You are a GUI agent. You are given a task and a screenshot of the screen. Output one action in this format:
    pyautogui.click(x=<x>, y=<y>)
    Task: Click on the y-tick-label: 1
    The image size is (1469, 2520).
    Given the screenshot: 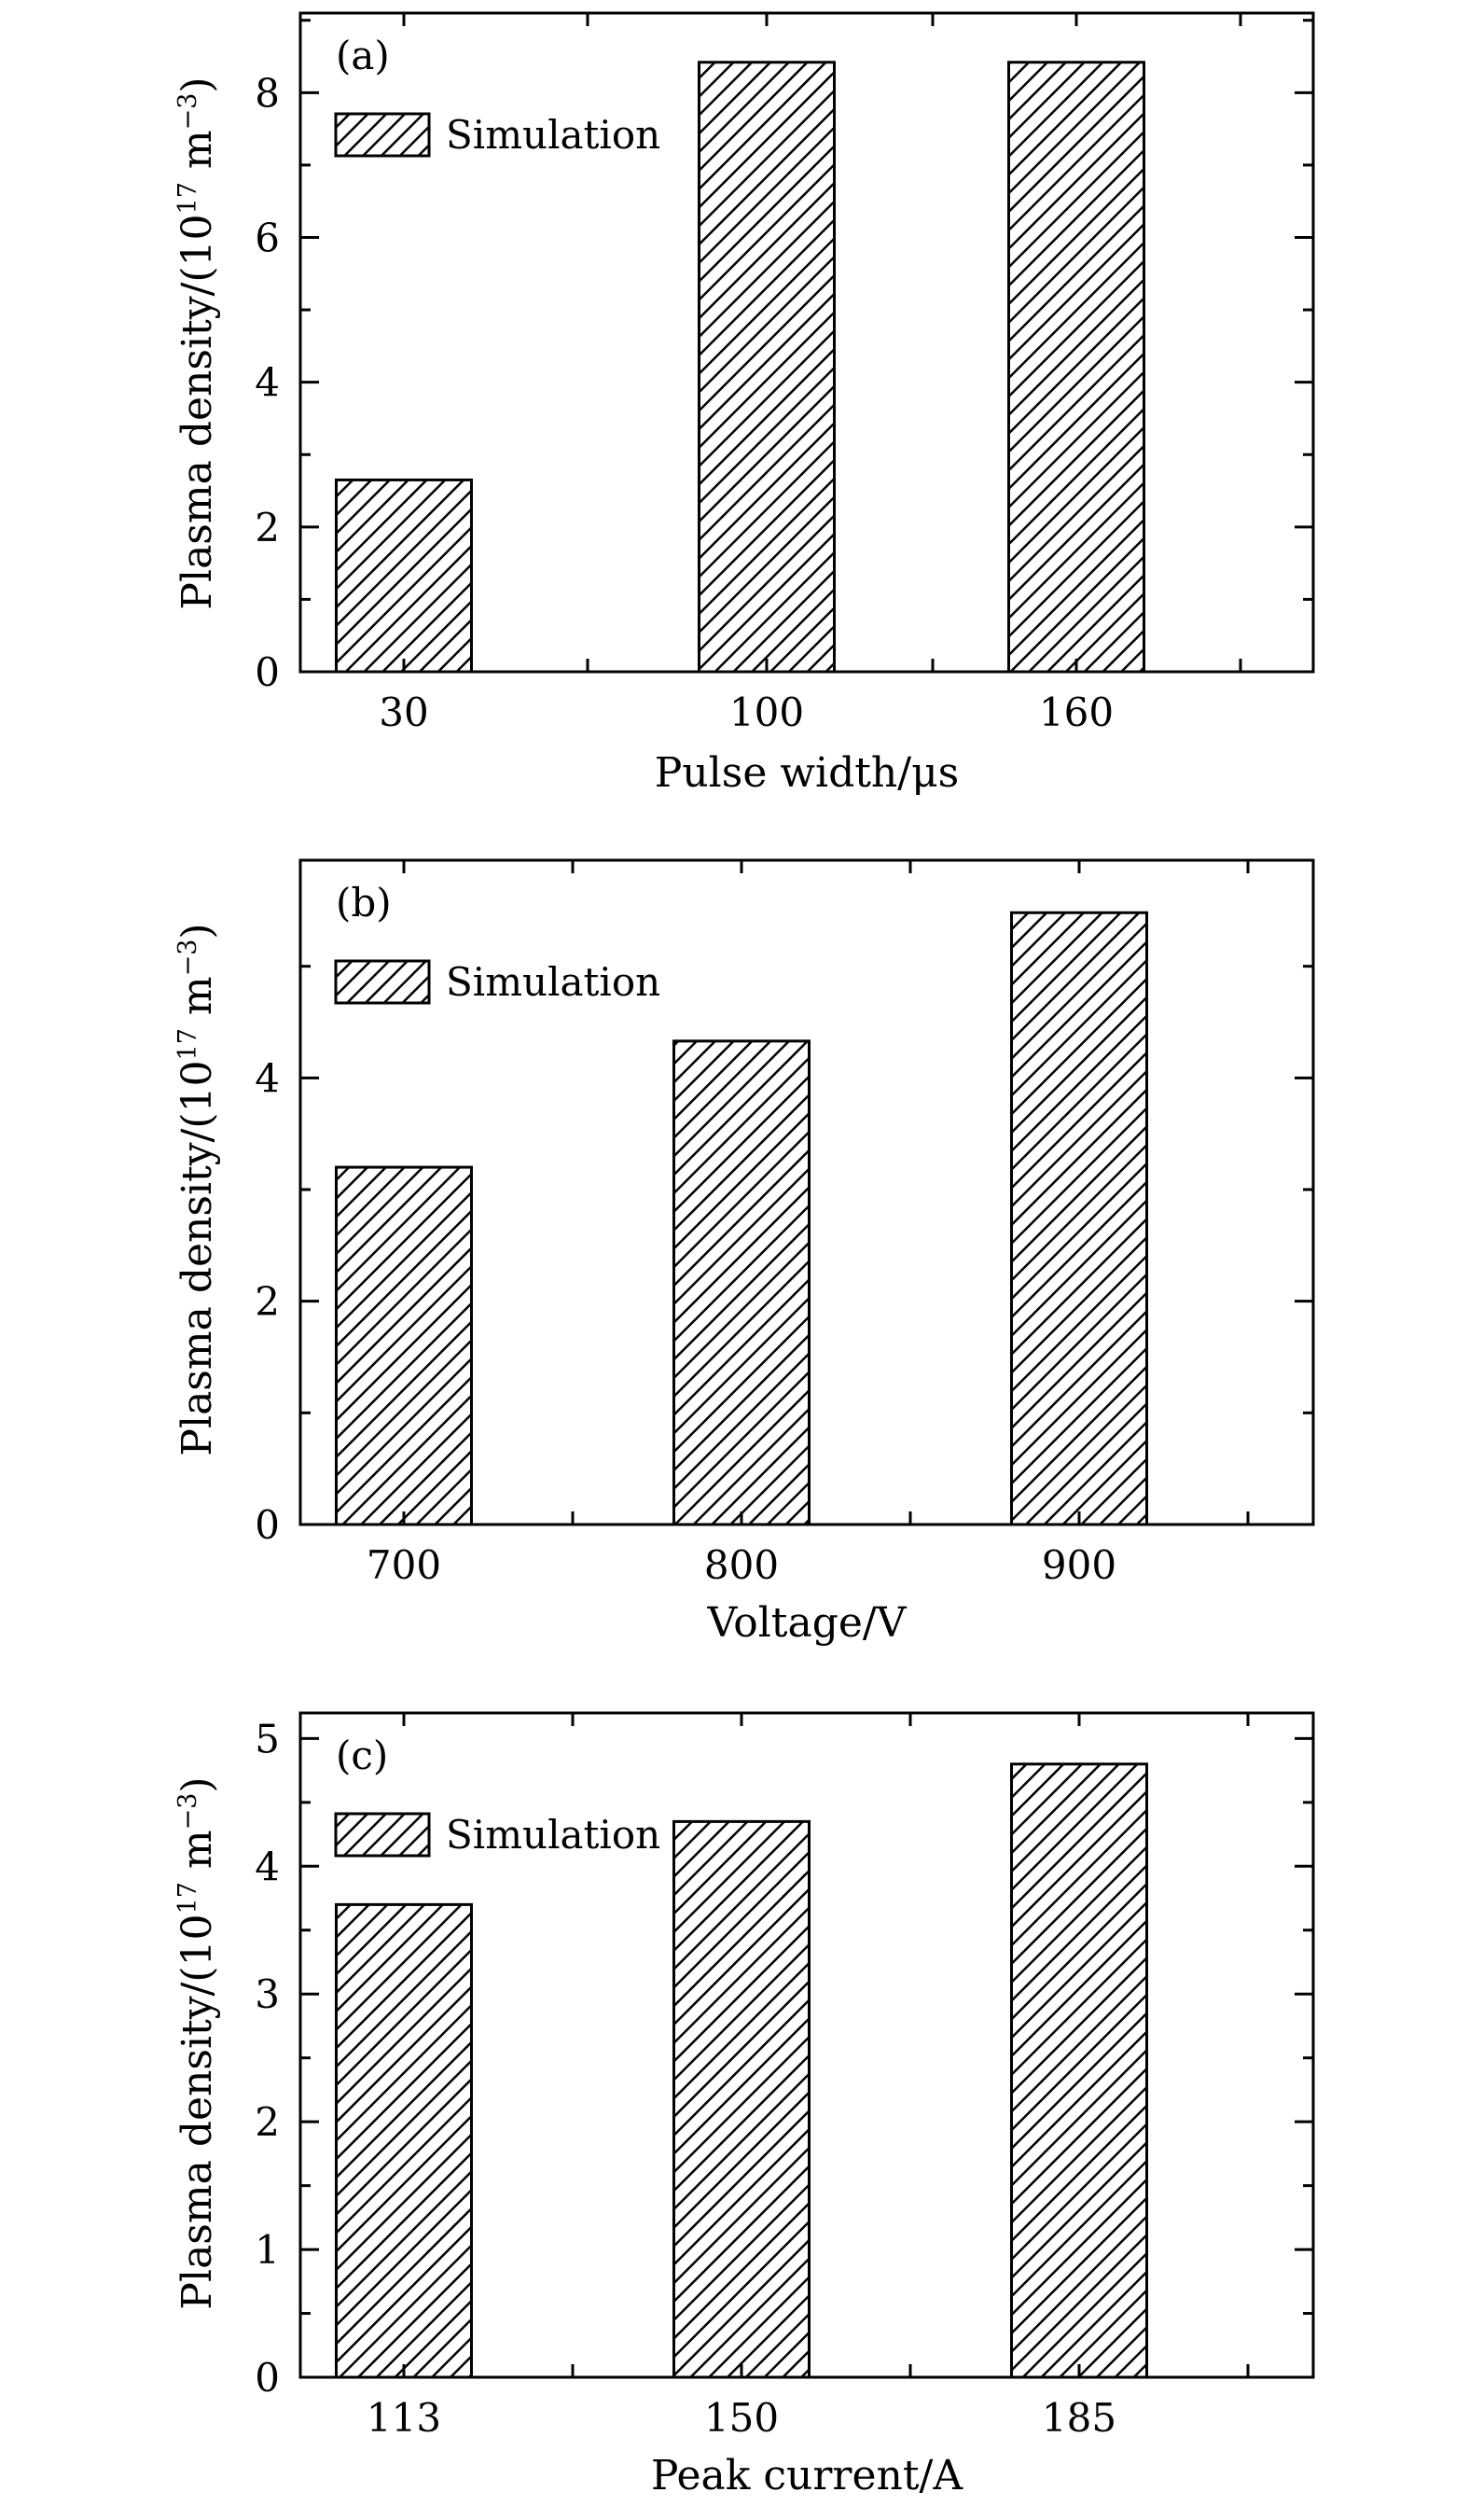 What is the action you would take?
    pyautogui.click(x=267, y=2250)
    